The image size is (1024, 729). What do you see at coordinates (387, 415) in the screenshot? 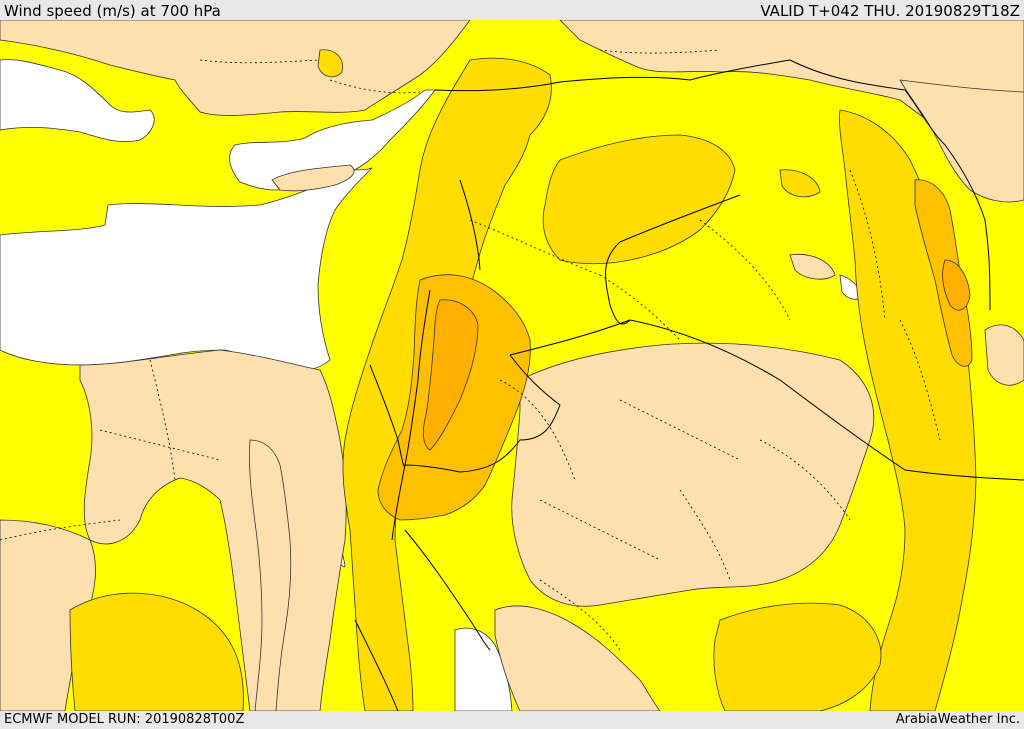
I see `egypt-israel-border` at bounding box center [387, 415].